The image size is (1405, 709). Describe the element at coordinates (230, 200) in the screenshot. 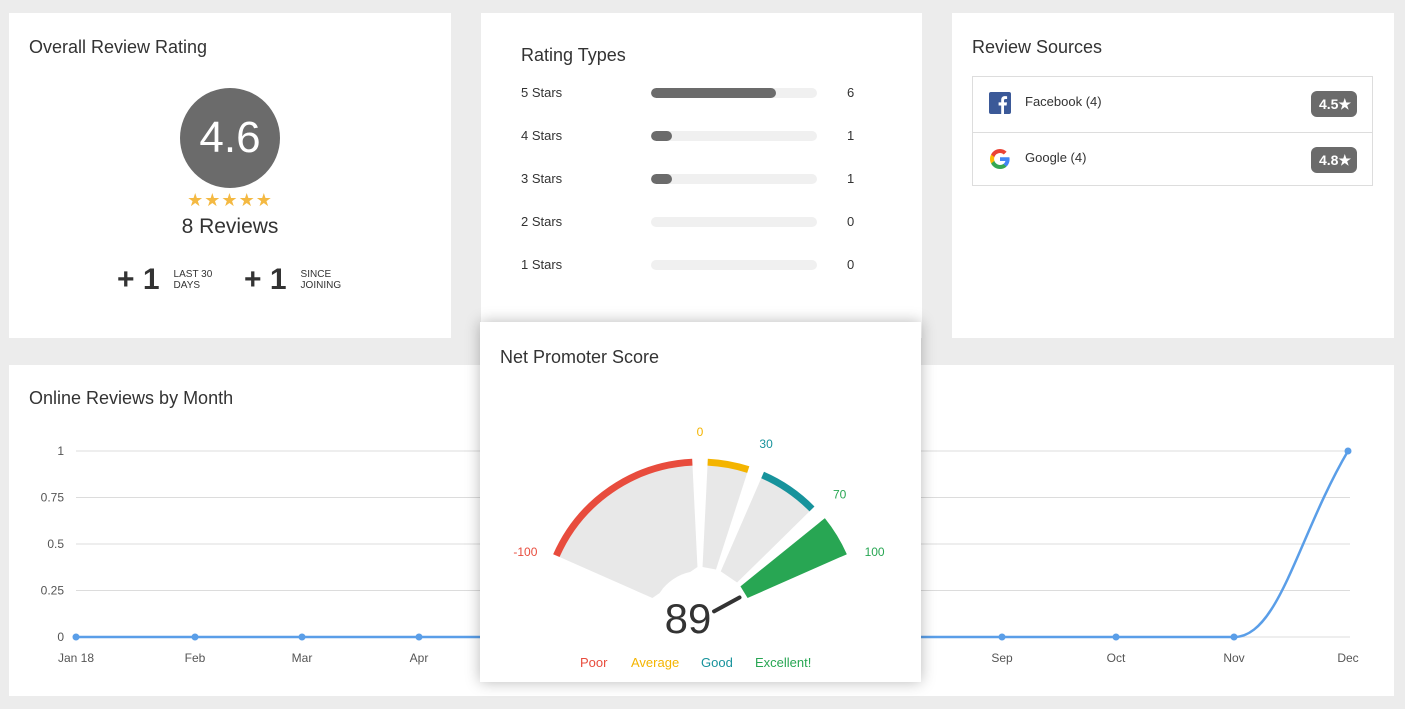

I see `star-rating-icons: ★★★★★` at that location.